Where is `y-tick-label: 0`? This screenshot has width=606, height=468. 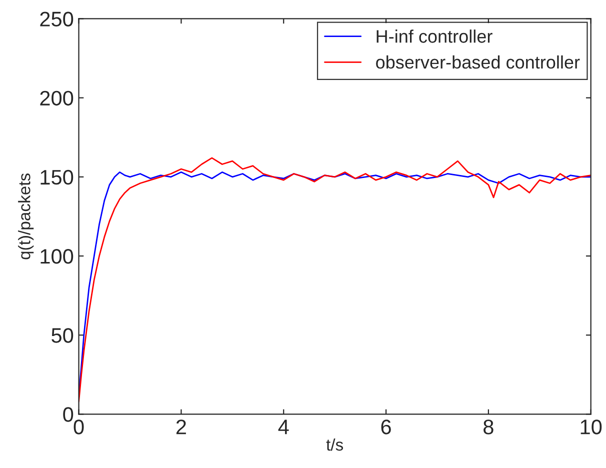
y-tick-label: 0 is located at coordinates (68, 414).